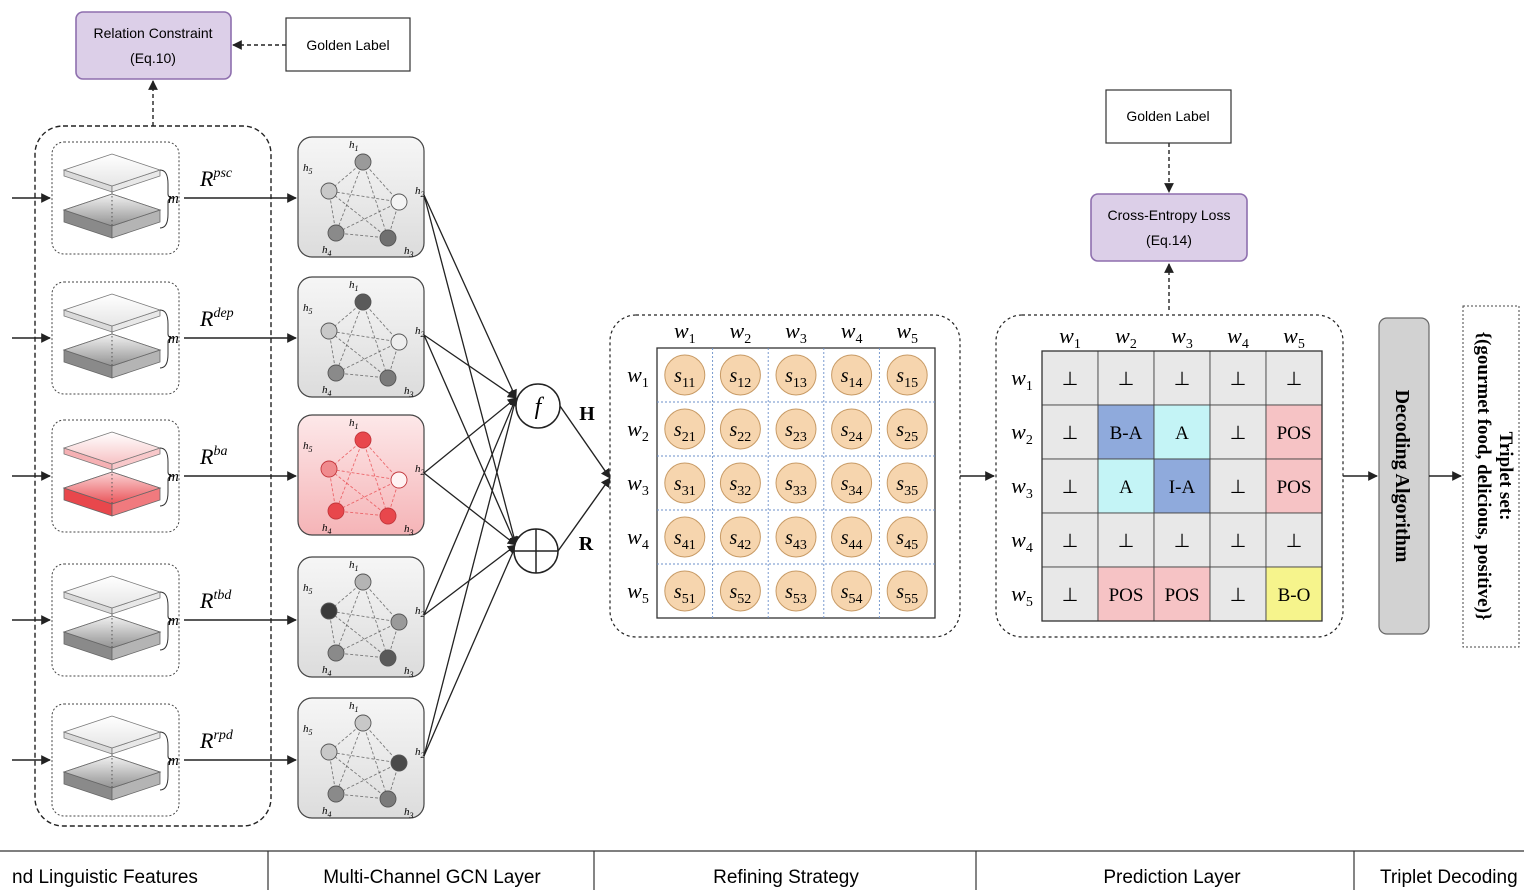 Image resolution: width=1524 pixels, height=890 pixels. What do you see at coordinates (1168, 116) in the screenshot?
I see `golden-label-right-box: Golden Label` at bounding box center [1168, 116].